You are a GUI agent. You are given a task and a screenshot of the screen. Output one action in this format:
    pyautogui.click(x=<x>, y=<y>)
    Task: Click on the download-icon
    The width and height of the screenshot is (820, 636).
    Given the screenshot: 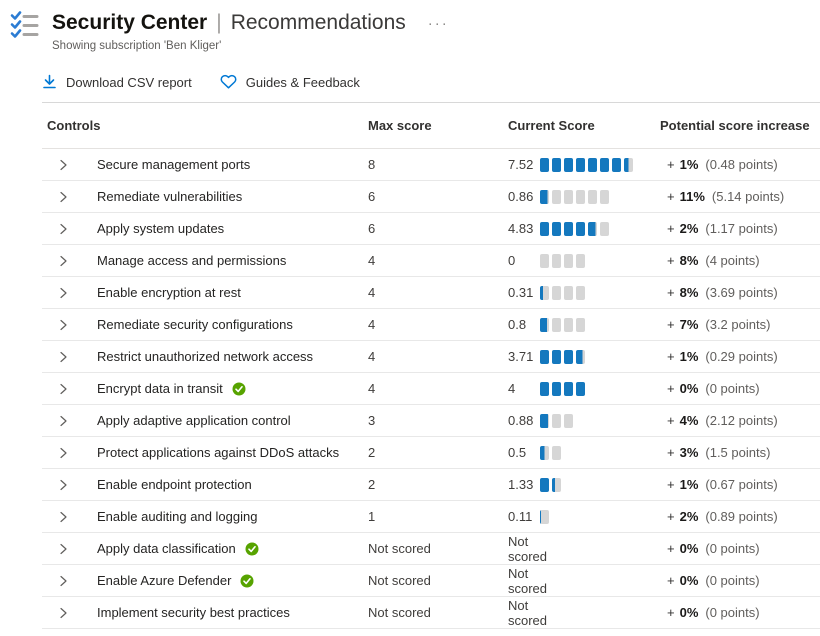 What is the action you would take?
    pyautogui.click(x=49, y=82)
    